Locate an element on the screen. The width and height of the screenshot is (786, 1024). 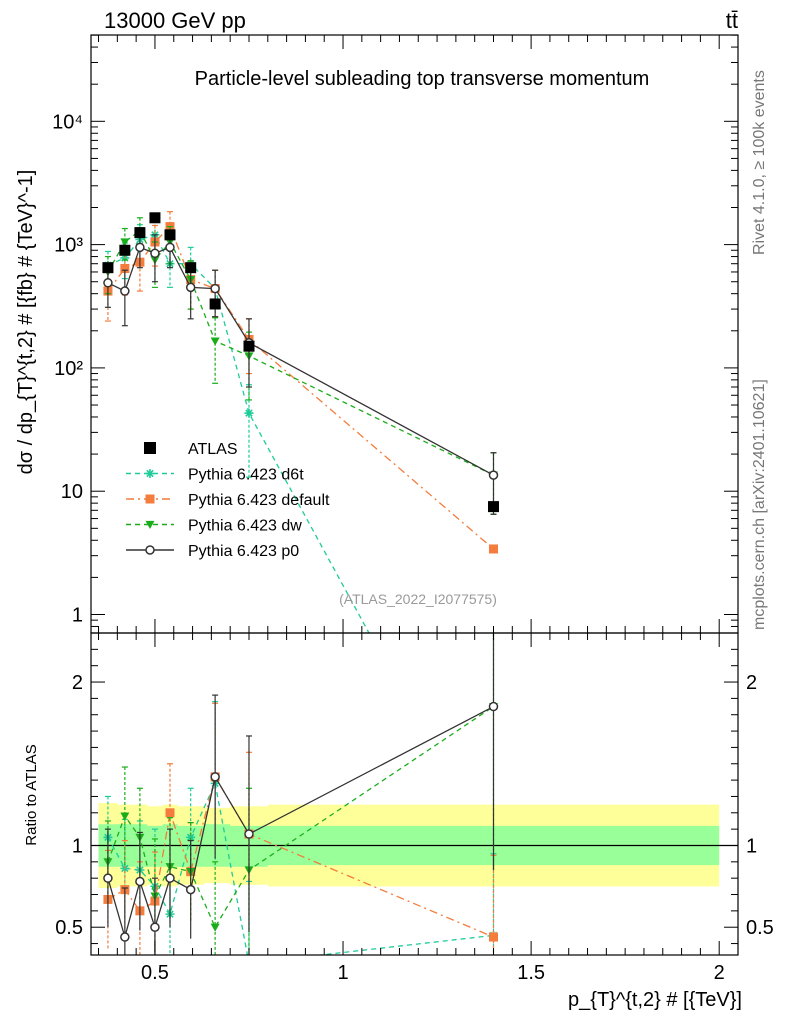
legend-label-d6t: Pythia 6.423 d6t is located at coordinates (246, 475).